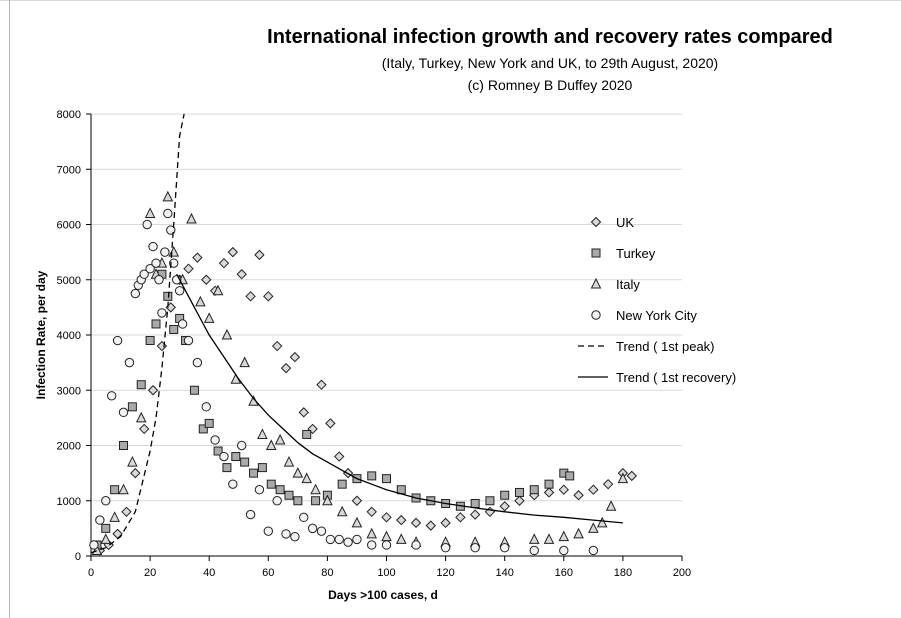 This screenshot has height=618, width=901. I want to click on x-tick-label: 200, so click(682, 573).